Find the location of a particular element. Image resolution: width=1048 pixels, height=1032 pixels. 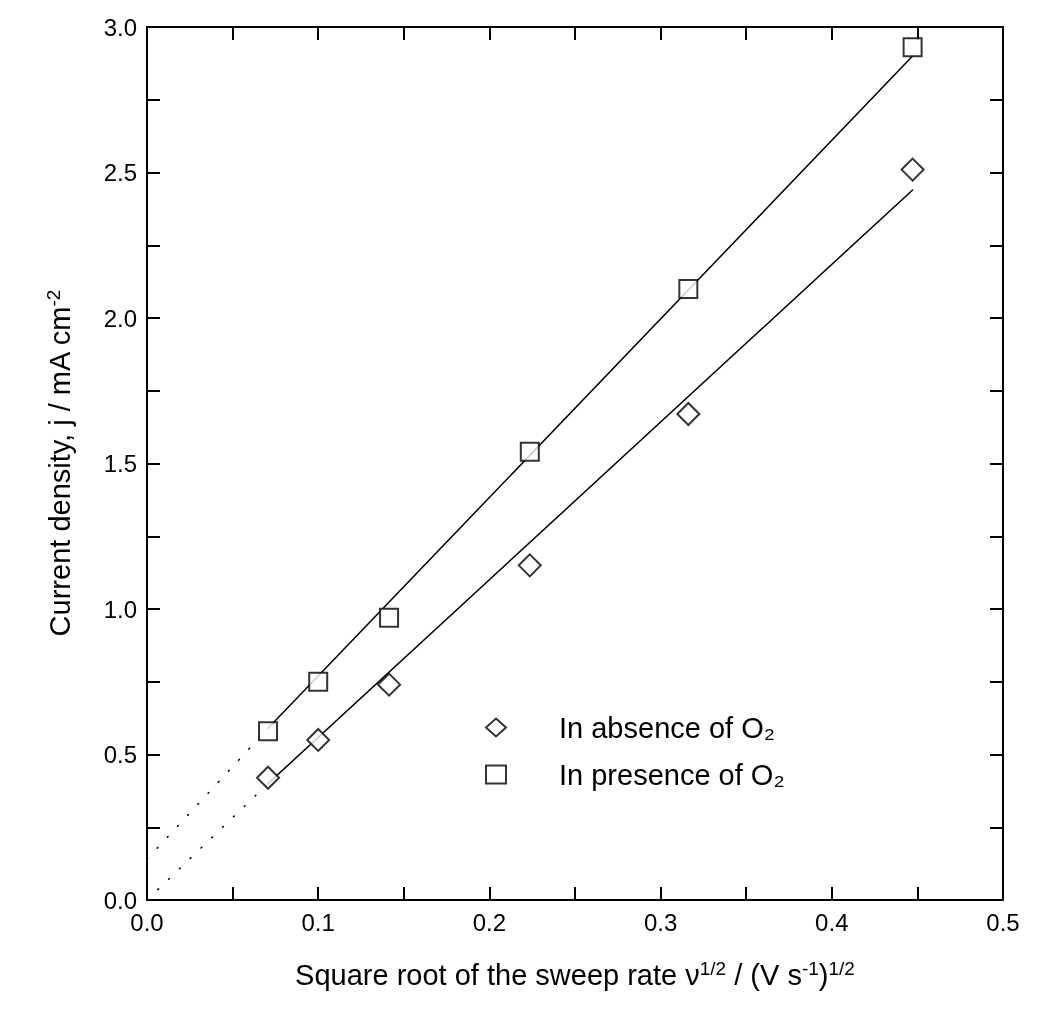

y-tick-label: 1.0 is located at coordinates (120, 609).